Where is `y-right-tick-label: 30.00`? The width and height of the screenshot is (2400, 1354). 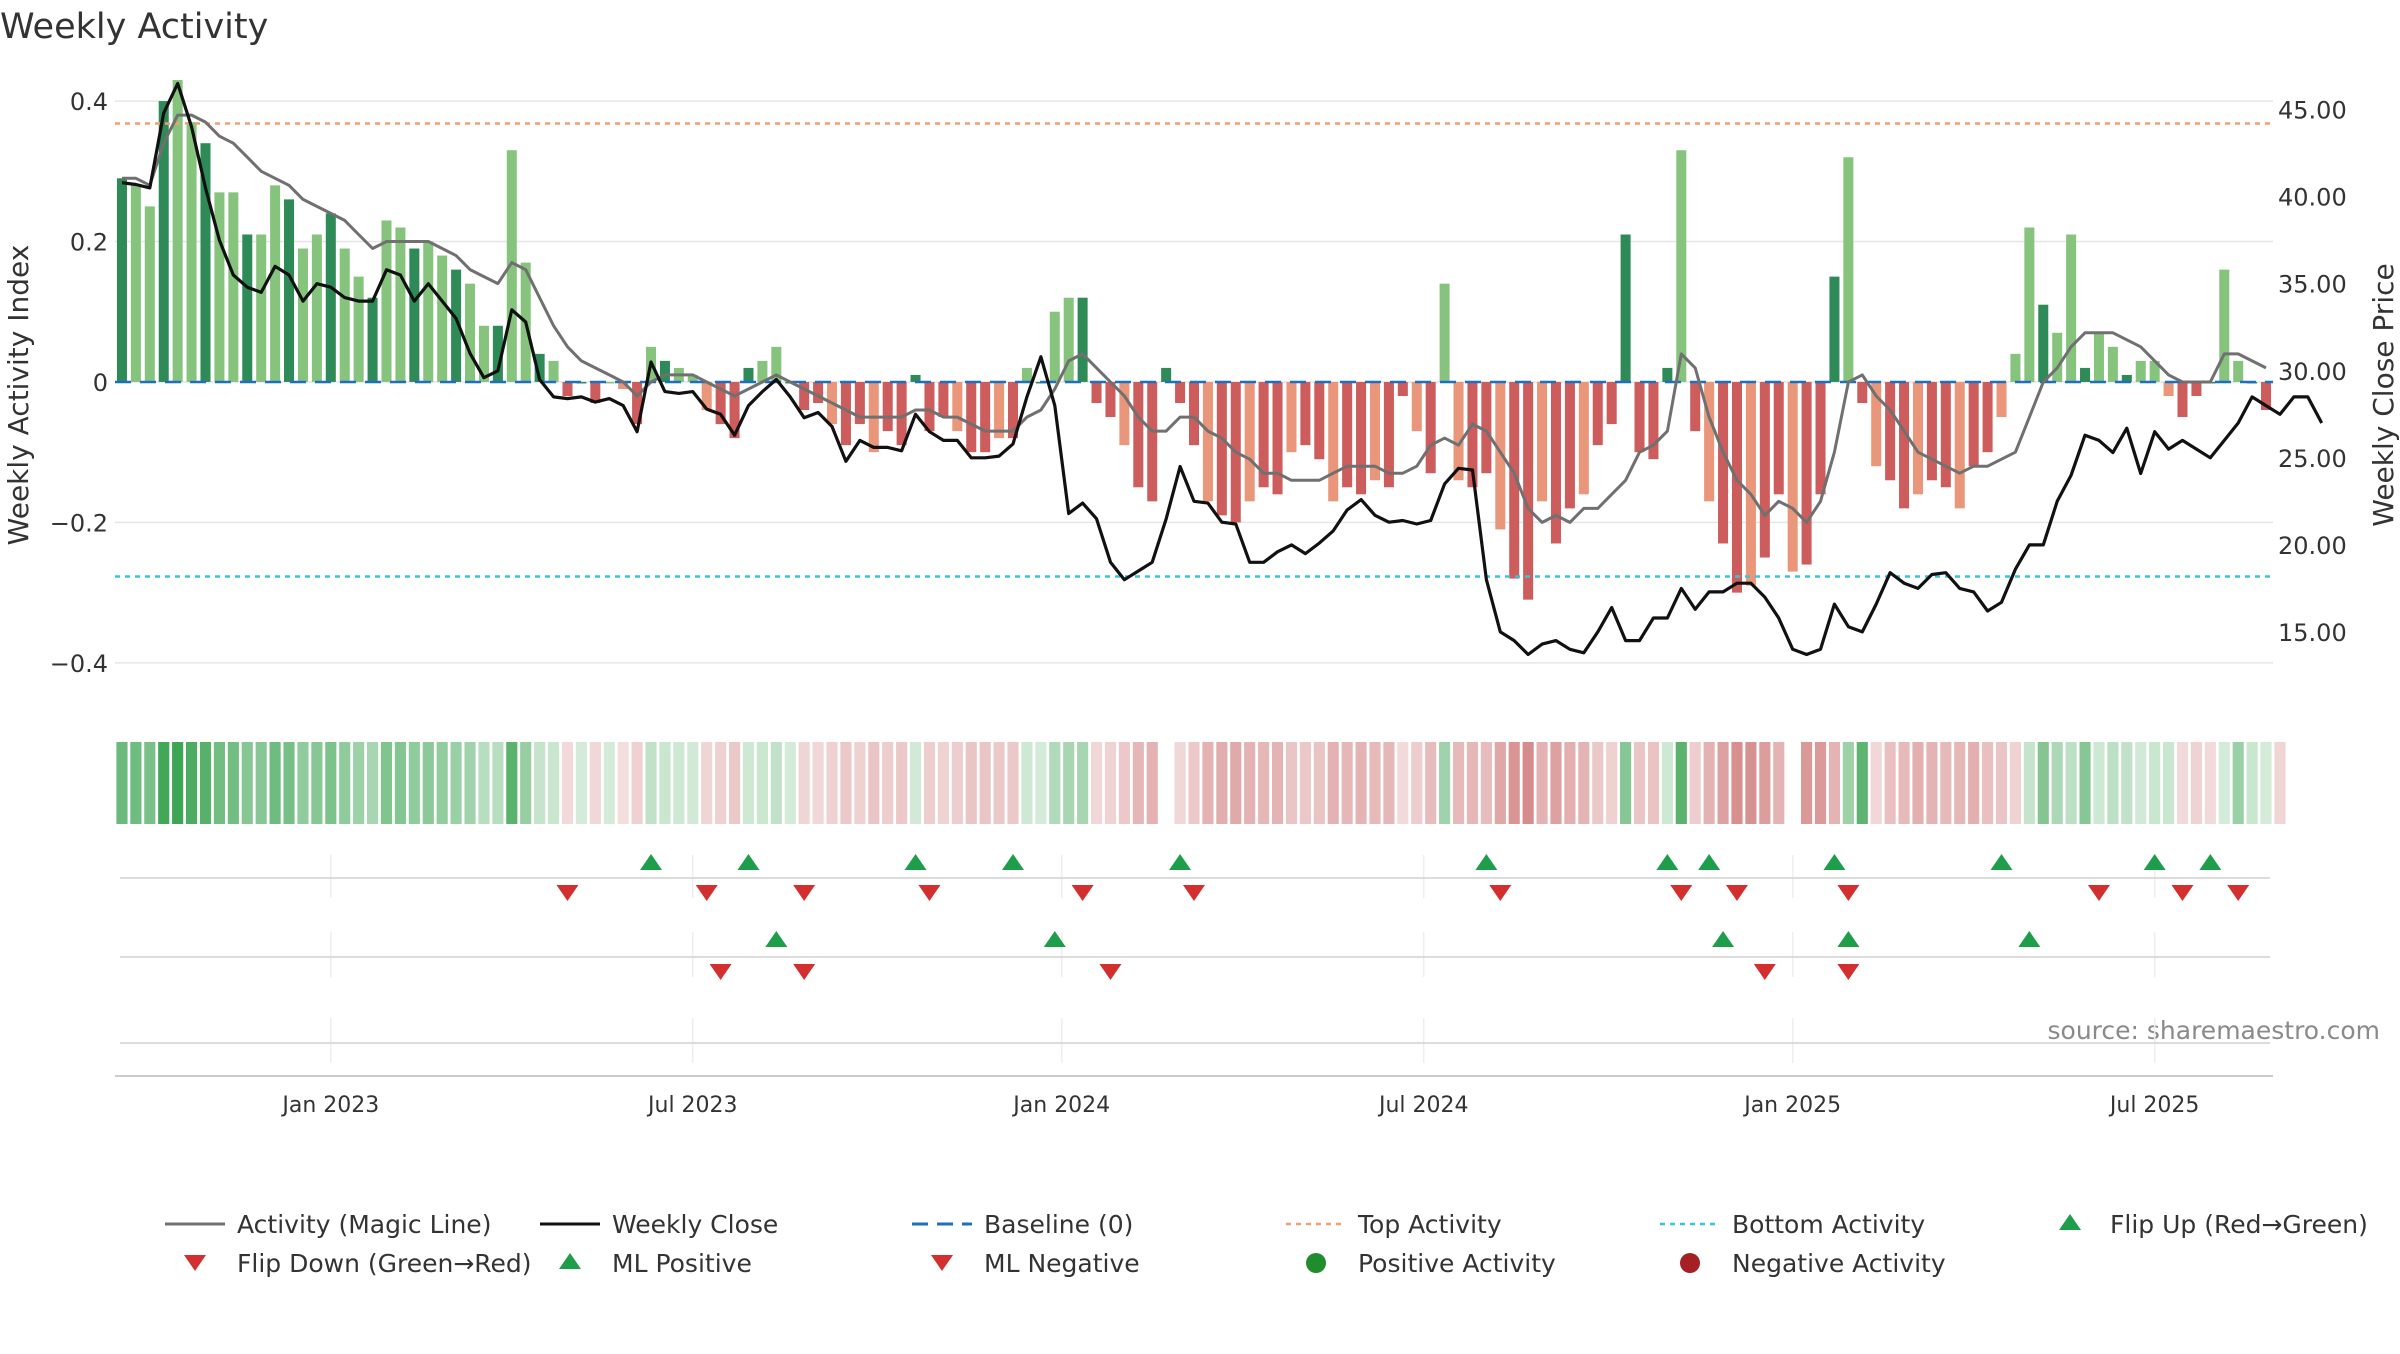
y-right-tick-label: 30.00 is located at coordinates (2312, 372).